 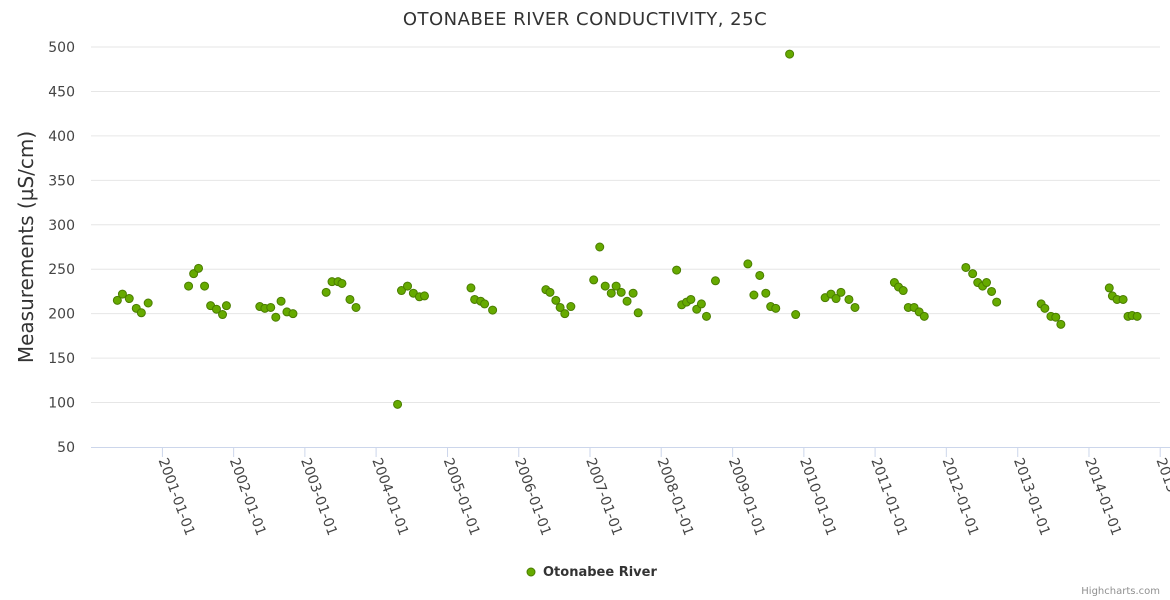 What do you see at coordinates (66, 448) in the screenshot?
I see `y-tick-label: 50` at bounding box center [66, 448].